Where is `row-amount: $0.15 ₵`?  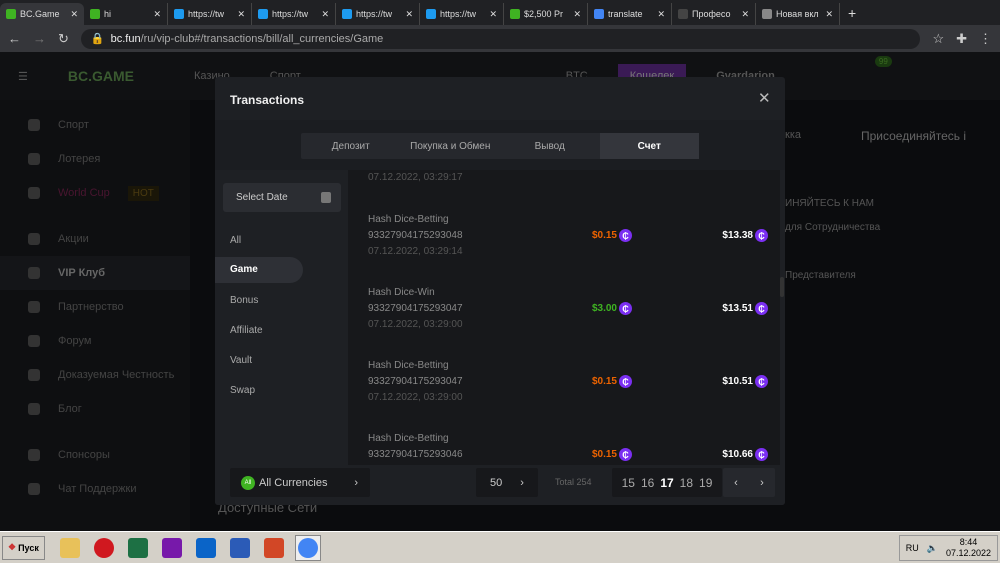
row-amount: $0.15 ₵ is located at coordinates (612, 381).